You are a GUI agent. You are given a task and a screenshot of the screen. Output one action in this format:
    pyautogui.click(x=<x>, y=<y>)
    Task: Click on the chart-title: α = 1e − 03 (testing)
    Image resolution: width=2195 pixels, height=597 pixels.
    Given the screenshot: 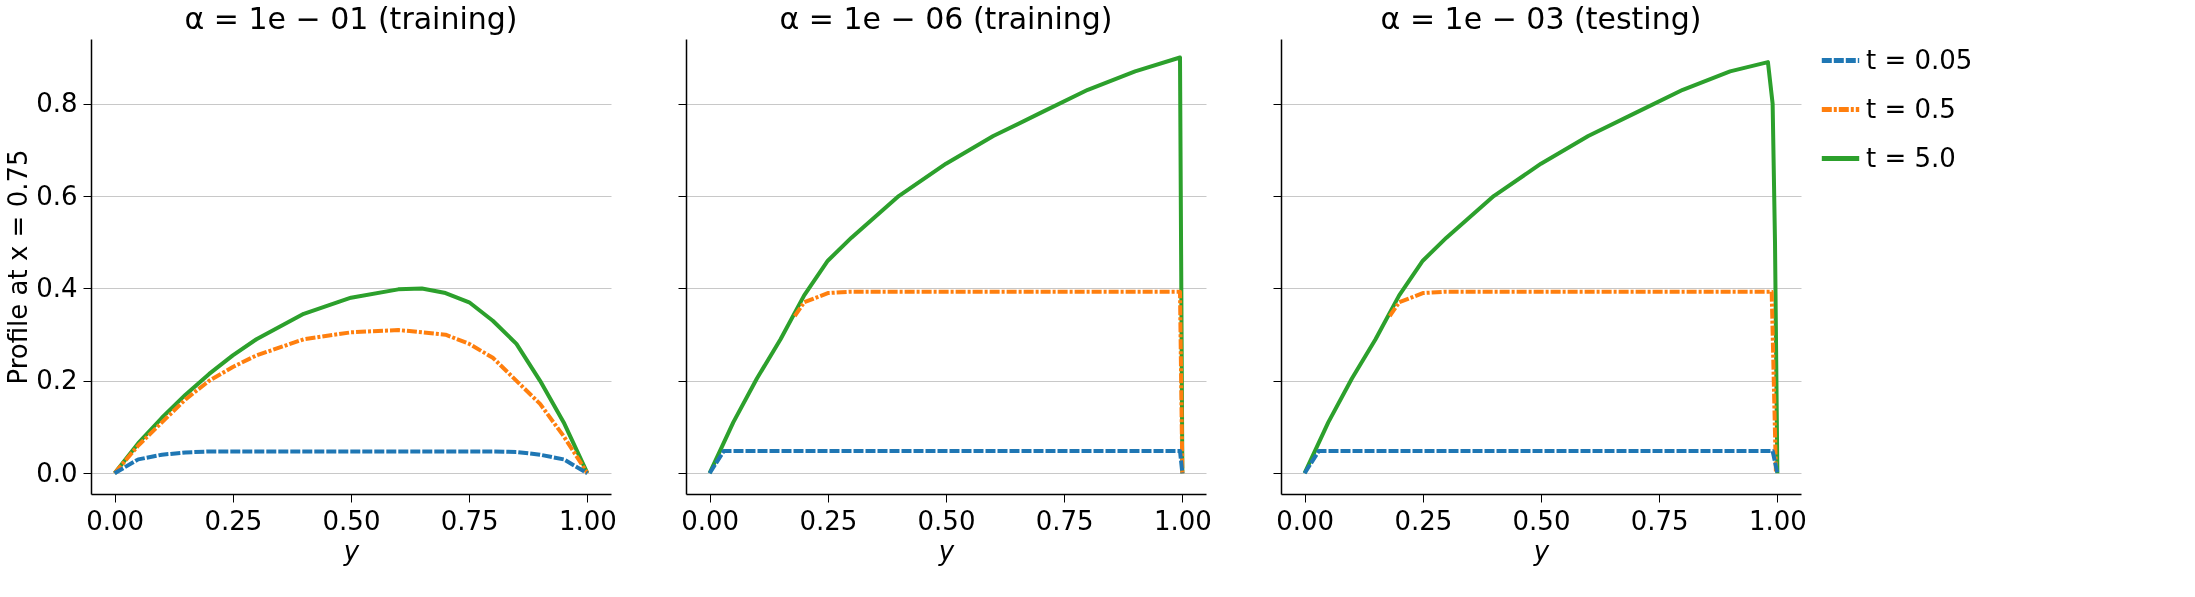 What is the action you would take?
    pyautogui.click(x=1541, y=18)
    